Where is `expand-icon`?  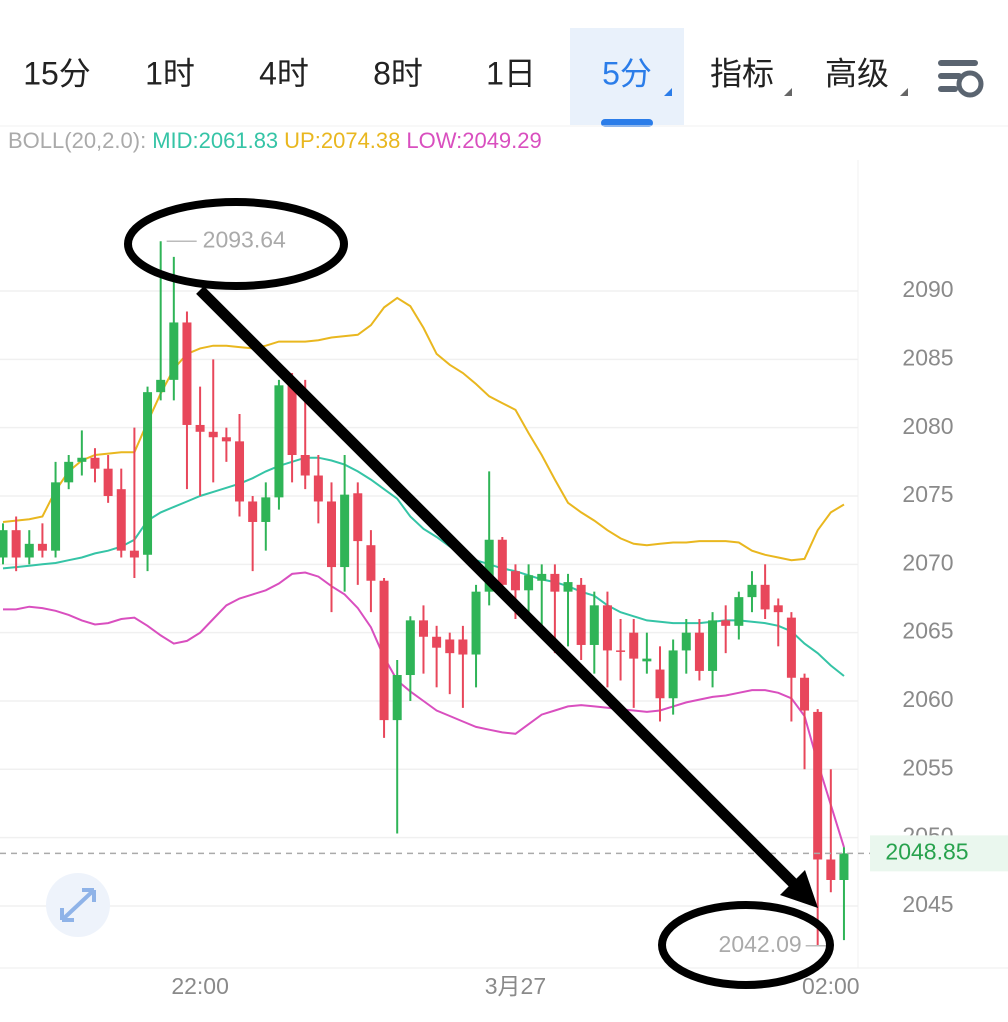 expand-icon is located at coordinates (78, 905).